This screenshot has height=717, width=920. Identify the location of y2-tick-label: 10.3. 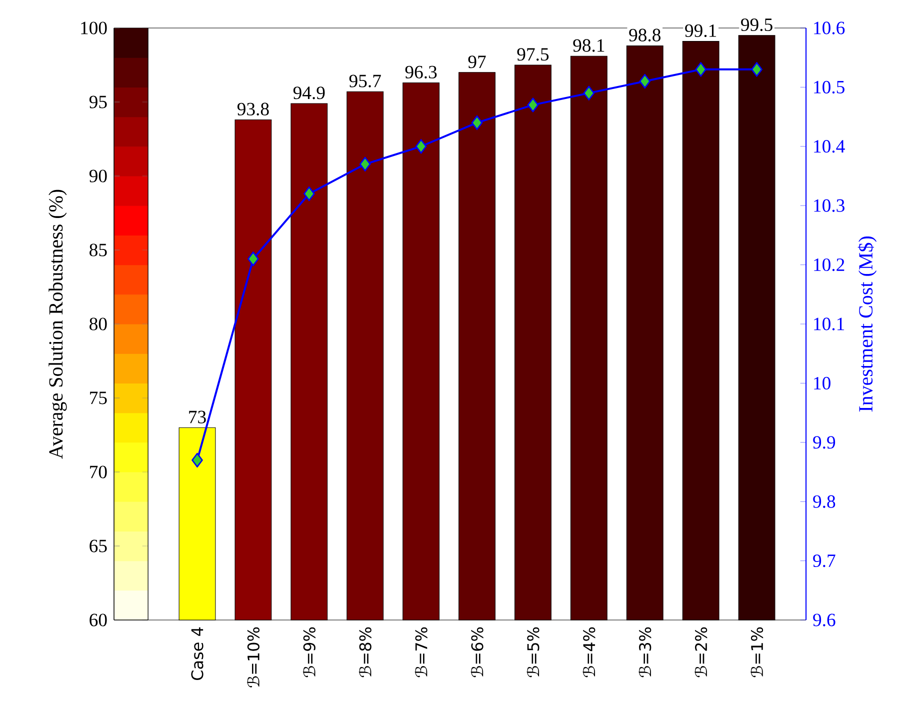
(829, 205).